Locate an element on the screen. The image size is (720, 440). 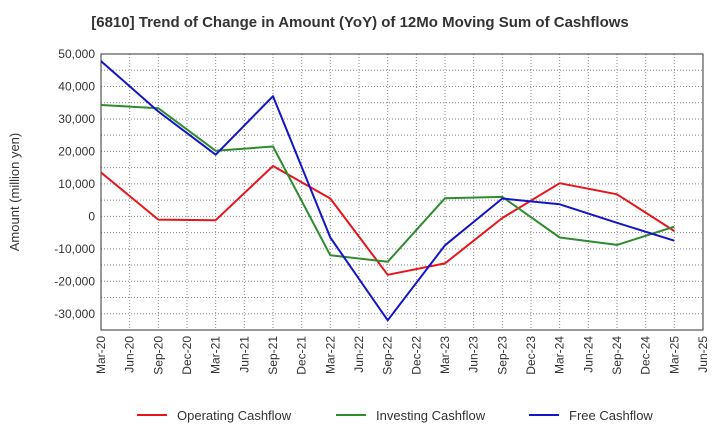
y-tick-label: 20,000 is located at coordinates (76, 151).